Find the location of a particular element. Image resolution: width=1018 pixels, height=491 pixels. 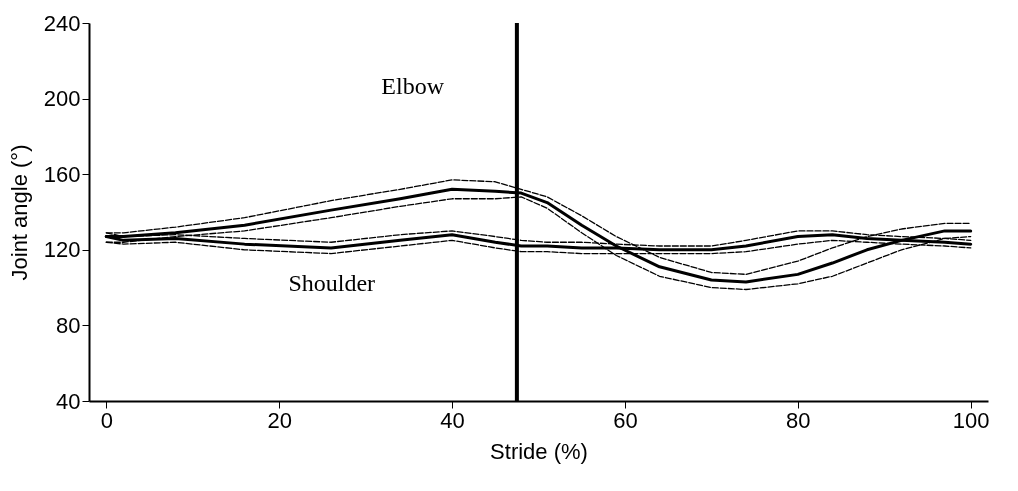

x-tick-label: 20 is located at coordinates (279, 420).